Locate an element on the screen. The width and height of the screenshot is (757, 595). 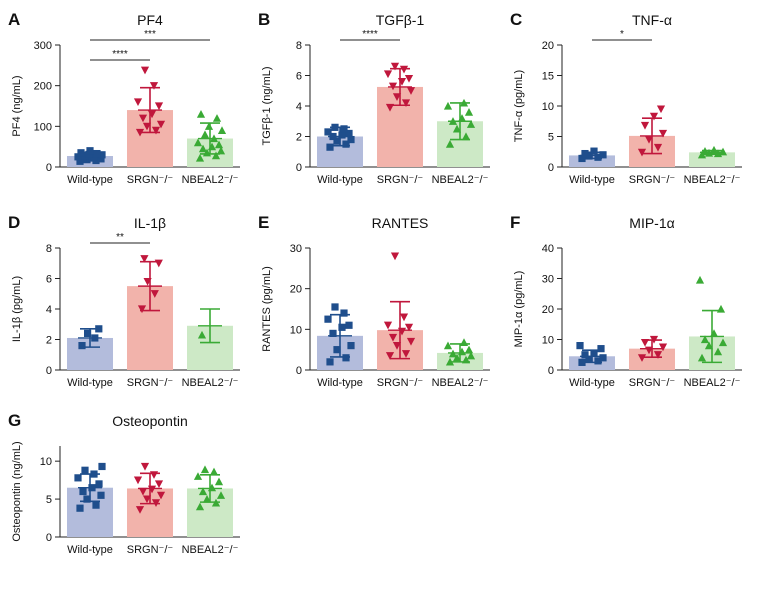
y-tick-label: 100 is located at coordinates (43, 127).